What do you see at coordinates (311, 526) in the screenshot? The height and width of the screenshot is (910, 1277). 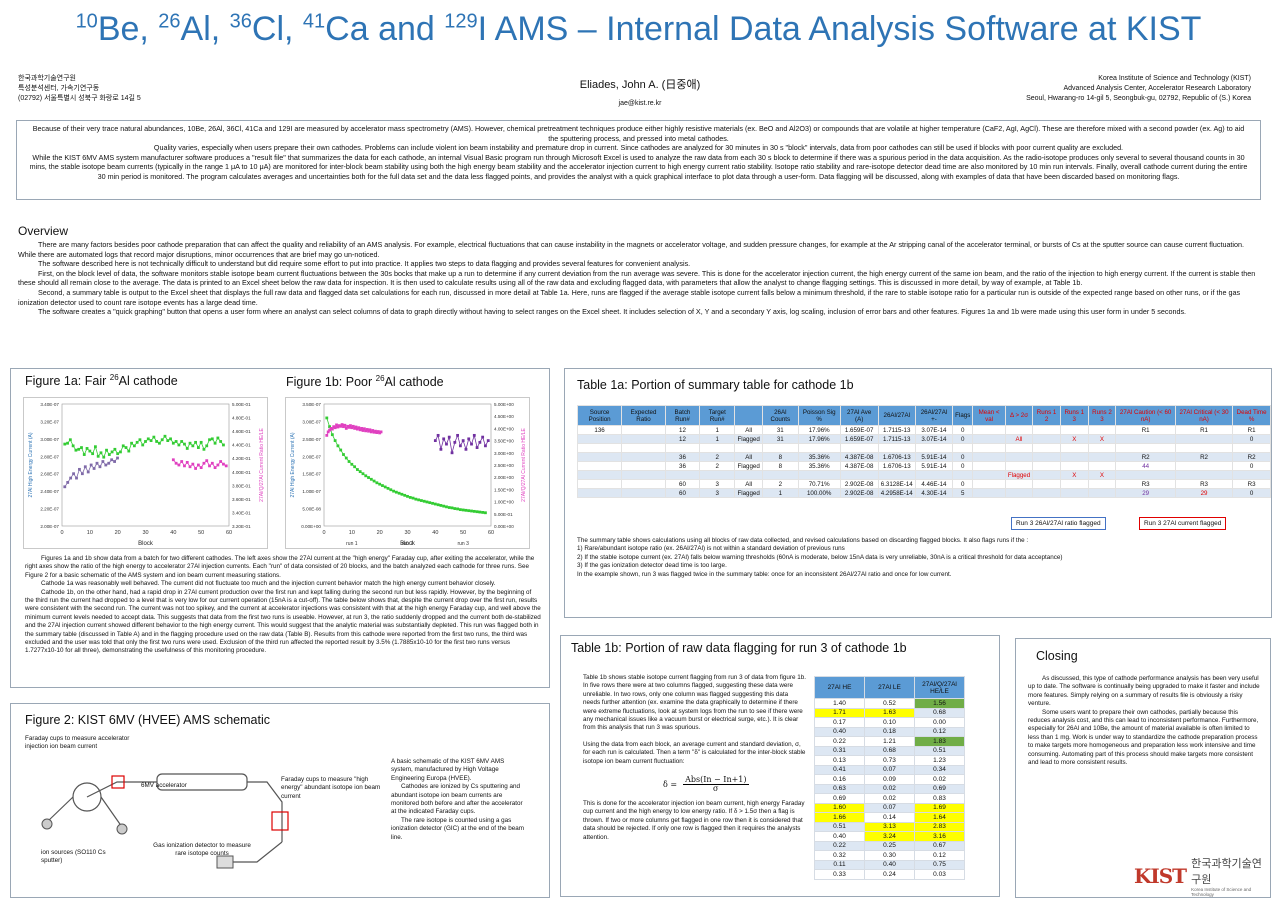 I see `y-tick-label: 0.00E+00` at bounding box center [311, 526].